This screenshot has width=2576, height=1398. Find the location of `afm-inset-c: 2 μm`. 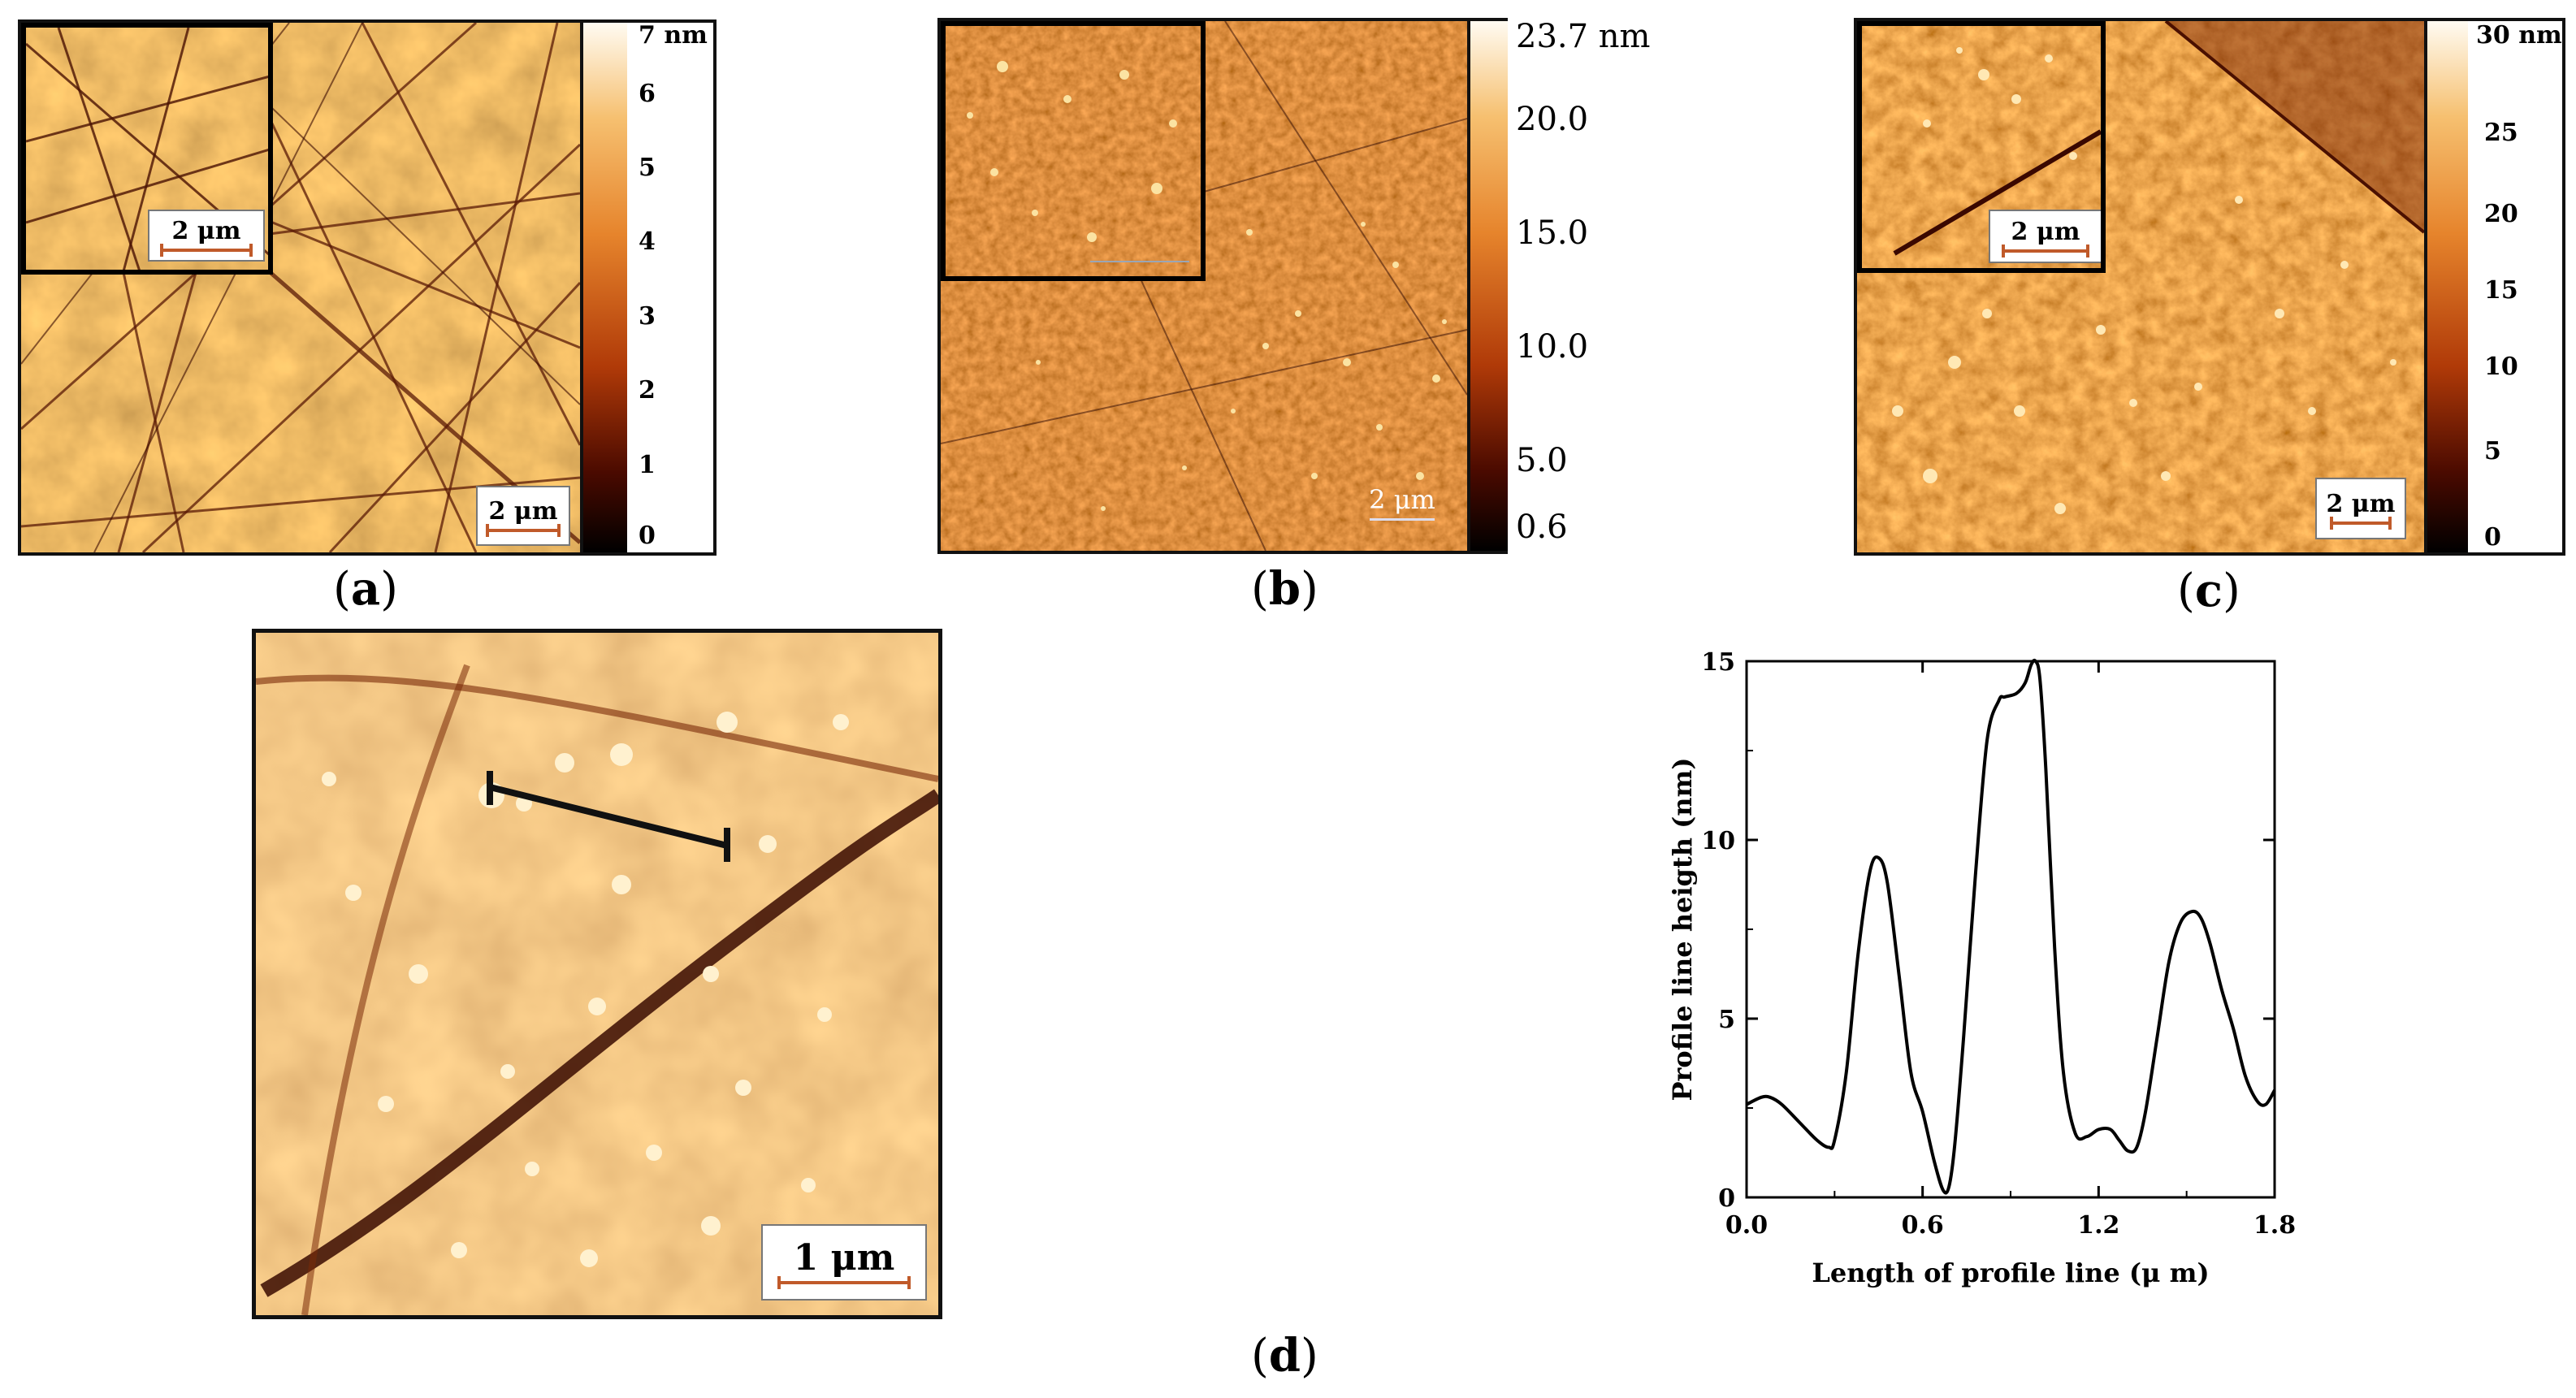

afm-inset-c: 2 μm is located at coordinates (1982, 147).